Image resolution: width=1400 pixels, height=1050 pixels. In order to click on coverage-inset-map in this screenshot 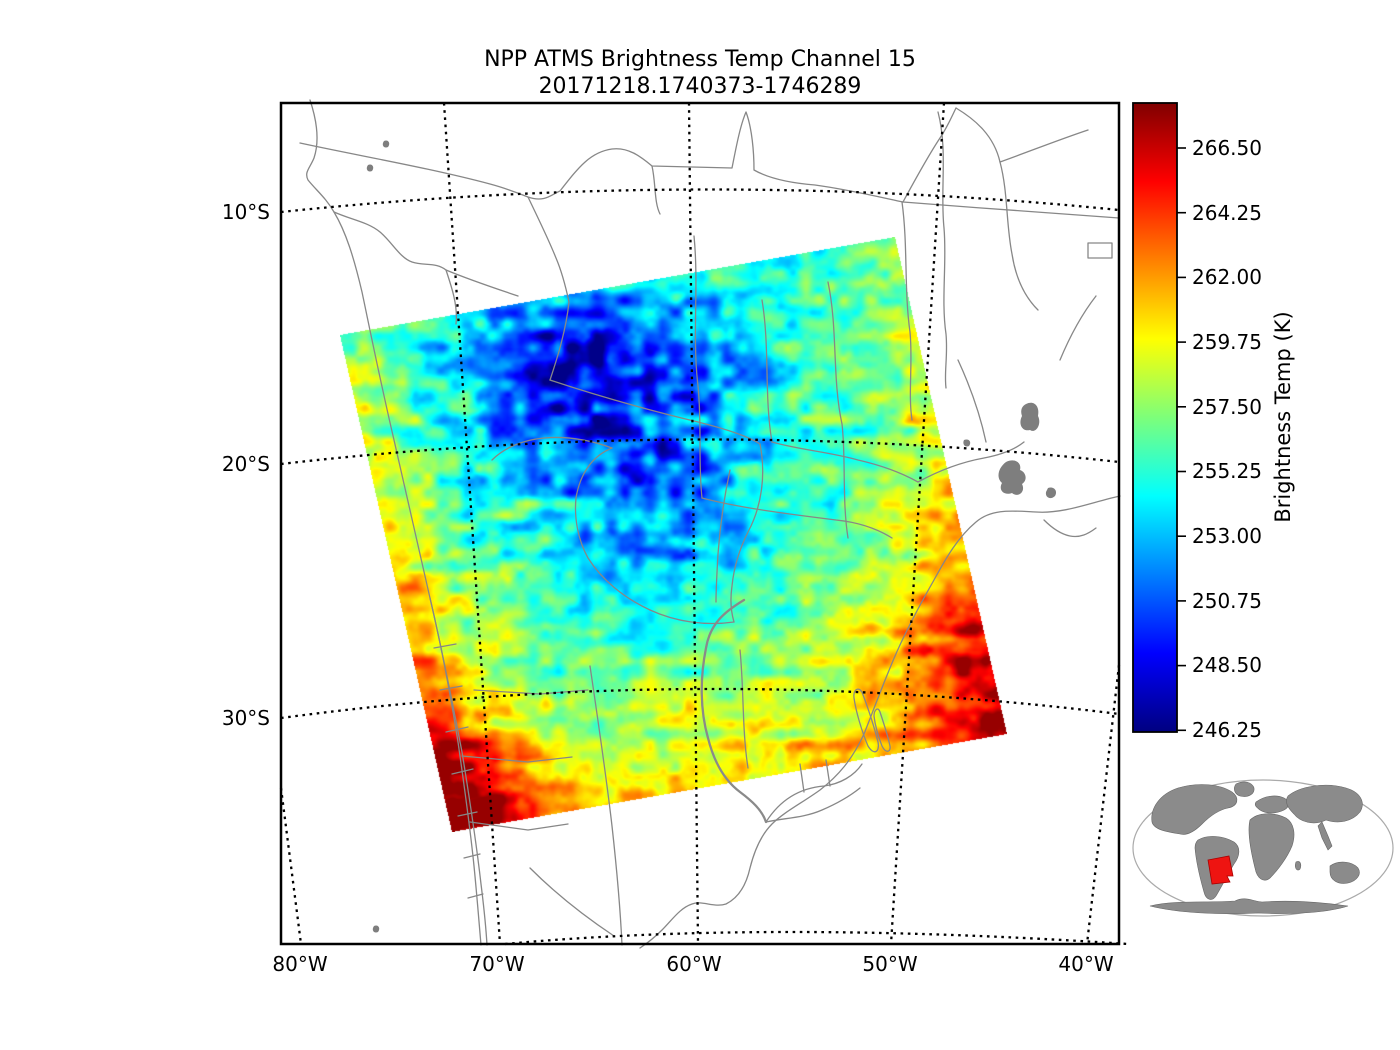, I will do `click(1263, 848)`.